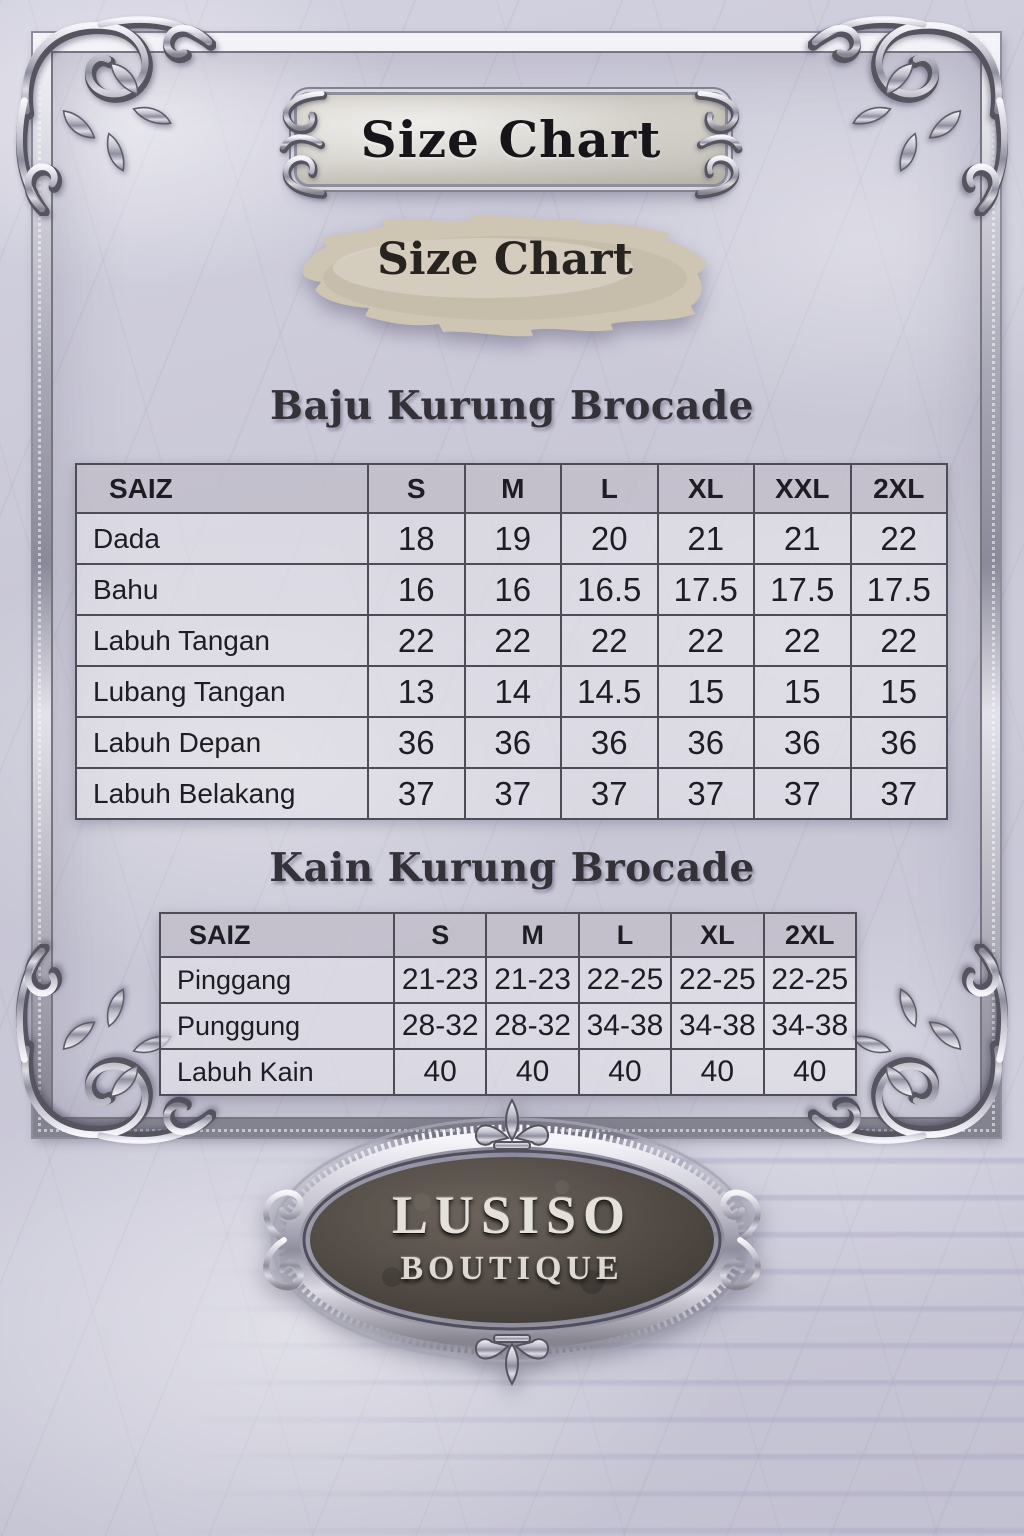  I want to click on brand-name: LUSISO, so click(512, 1215).